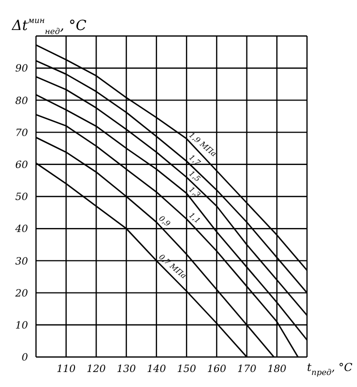 Image resolution: width=357 pixels, height=387 pixels. I want to click on x-axis-title: t$_{пред}$, °C, so click(330, 369).